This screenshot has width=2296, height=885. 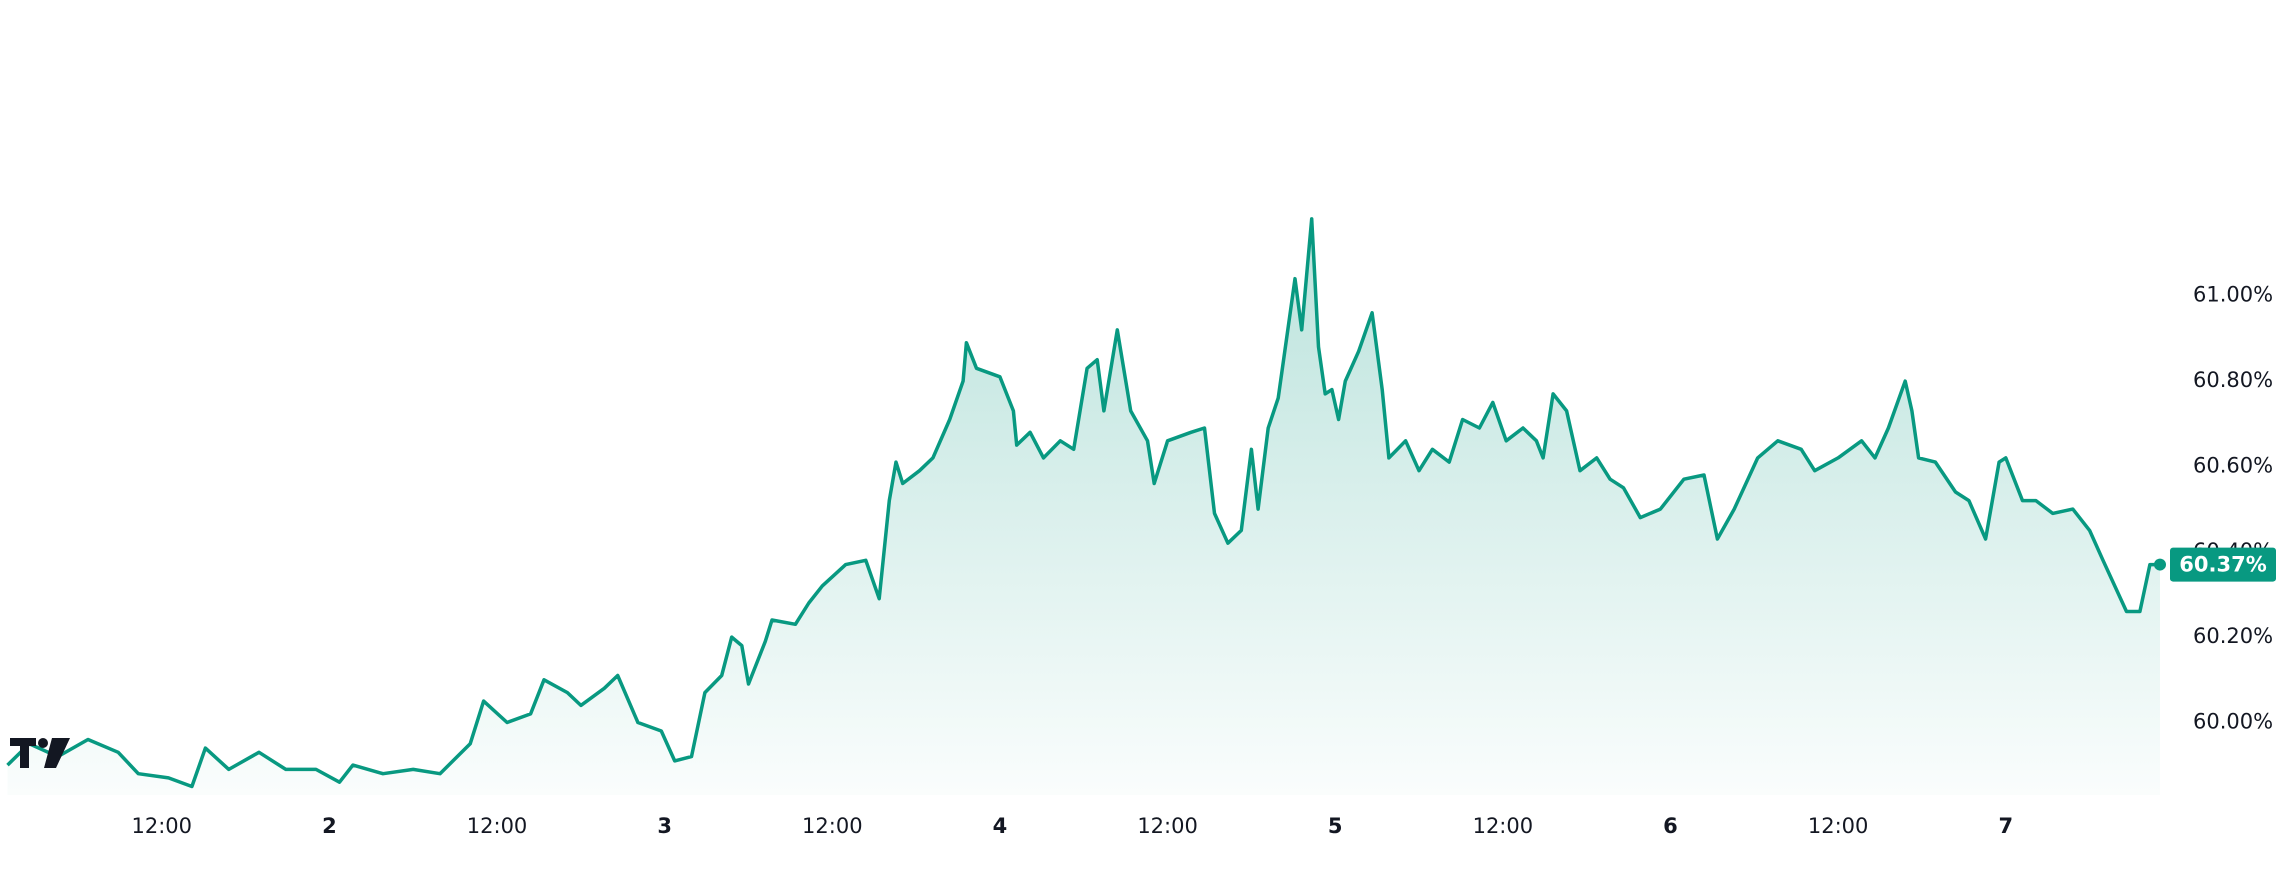 What do you see at coordinates (1670, 826) in the screenshot?
I see `x-tick-label: 6` at bounding box center [1670, 826].